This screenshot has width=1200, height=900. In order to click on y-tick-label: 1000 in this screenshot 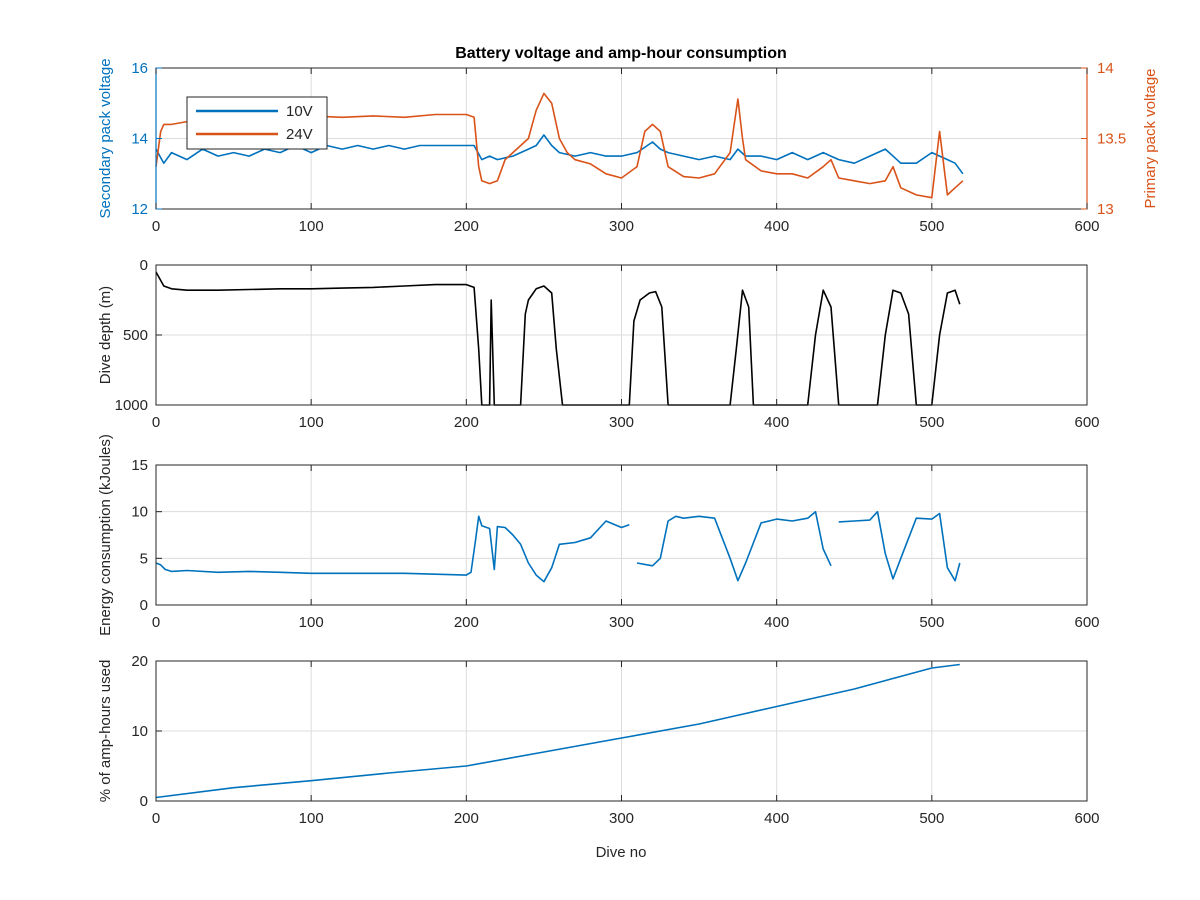, I will do `click(131, 405)`.